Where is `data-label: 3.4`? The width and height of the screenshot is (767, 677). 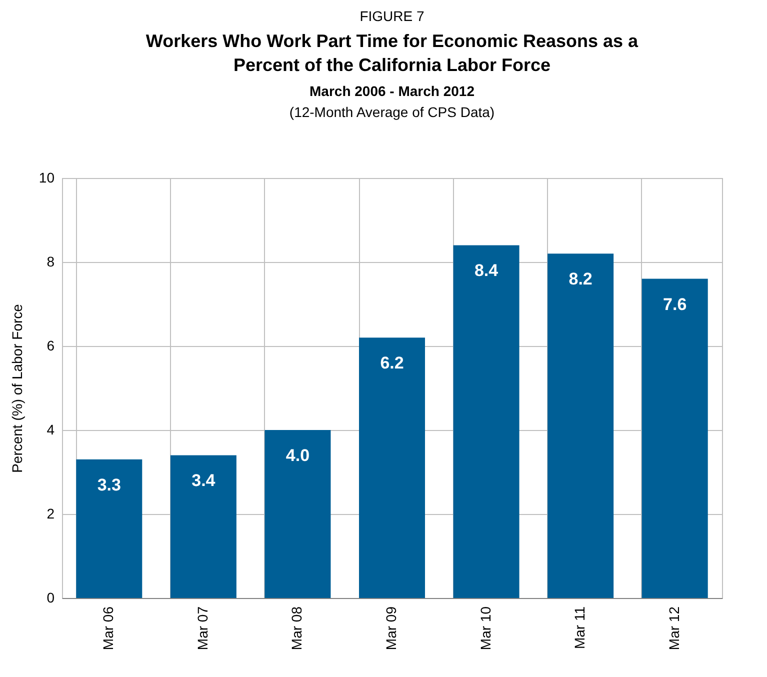 data-label: 3.4 is located at coordinates (204, 480).